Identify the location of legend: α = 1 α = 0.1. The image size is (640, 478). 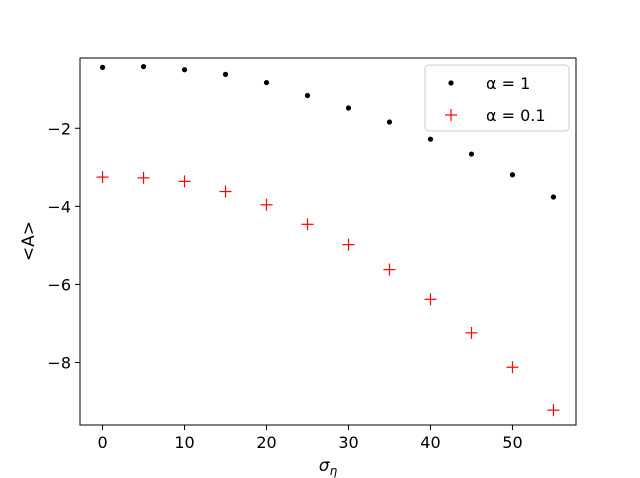
(497, 98).